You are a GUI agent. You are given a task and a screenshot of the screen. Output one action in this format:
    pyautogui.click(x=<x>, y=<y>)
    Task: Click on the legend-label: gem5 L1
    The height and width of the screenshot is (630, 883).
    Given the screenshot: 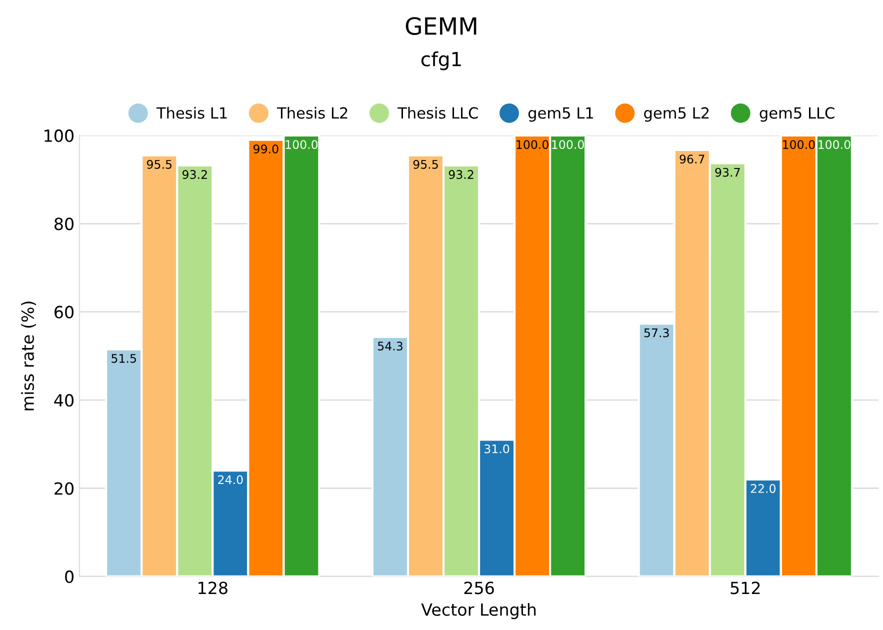 What is the action you would take?
    pyautogui.click(x=560, y=114)
    